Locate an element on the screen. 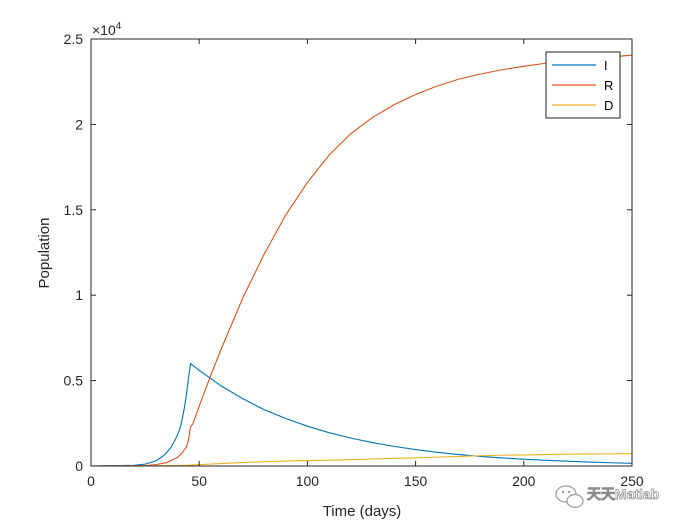 This screenshot has height=530, width=700. y-tick-label: 1.5 is located at coordinates (74, 210).